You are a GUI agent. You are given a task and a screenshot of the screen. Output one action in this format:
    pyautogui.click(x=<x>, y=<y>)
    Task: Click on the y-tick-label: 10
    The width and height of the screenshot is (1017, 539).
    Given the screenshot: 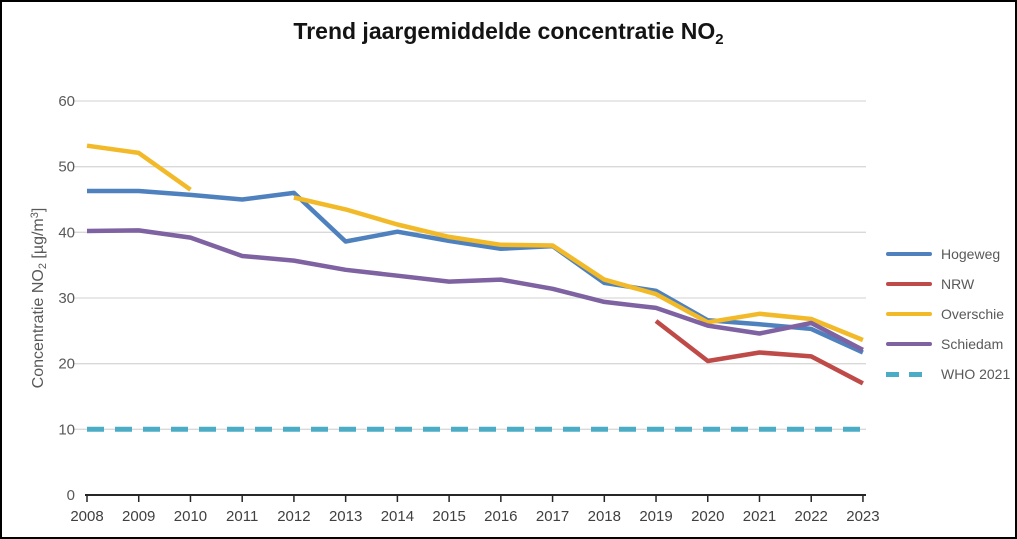 What is the action you would take?
    pyautogui.click(x=66, y=429)
    